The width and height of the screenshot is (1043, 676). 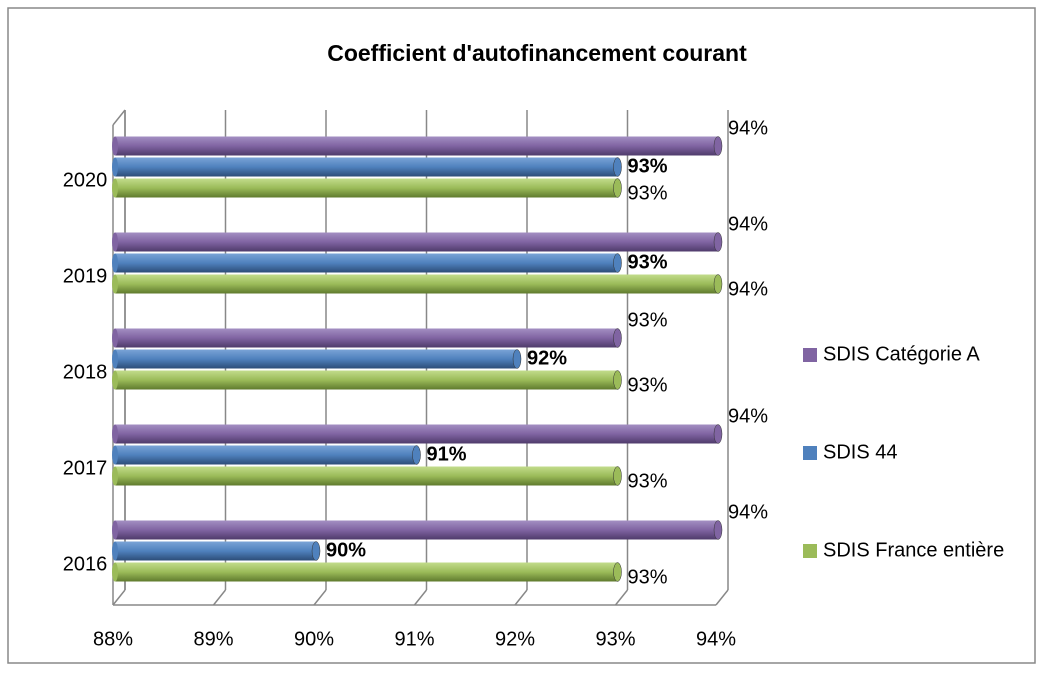 What do you see at coordinates (85, 372) in the screenshot?
I see `y-tick-label: 2018` at bounding box center [85, 372].